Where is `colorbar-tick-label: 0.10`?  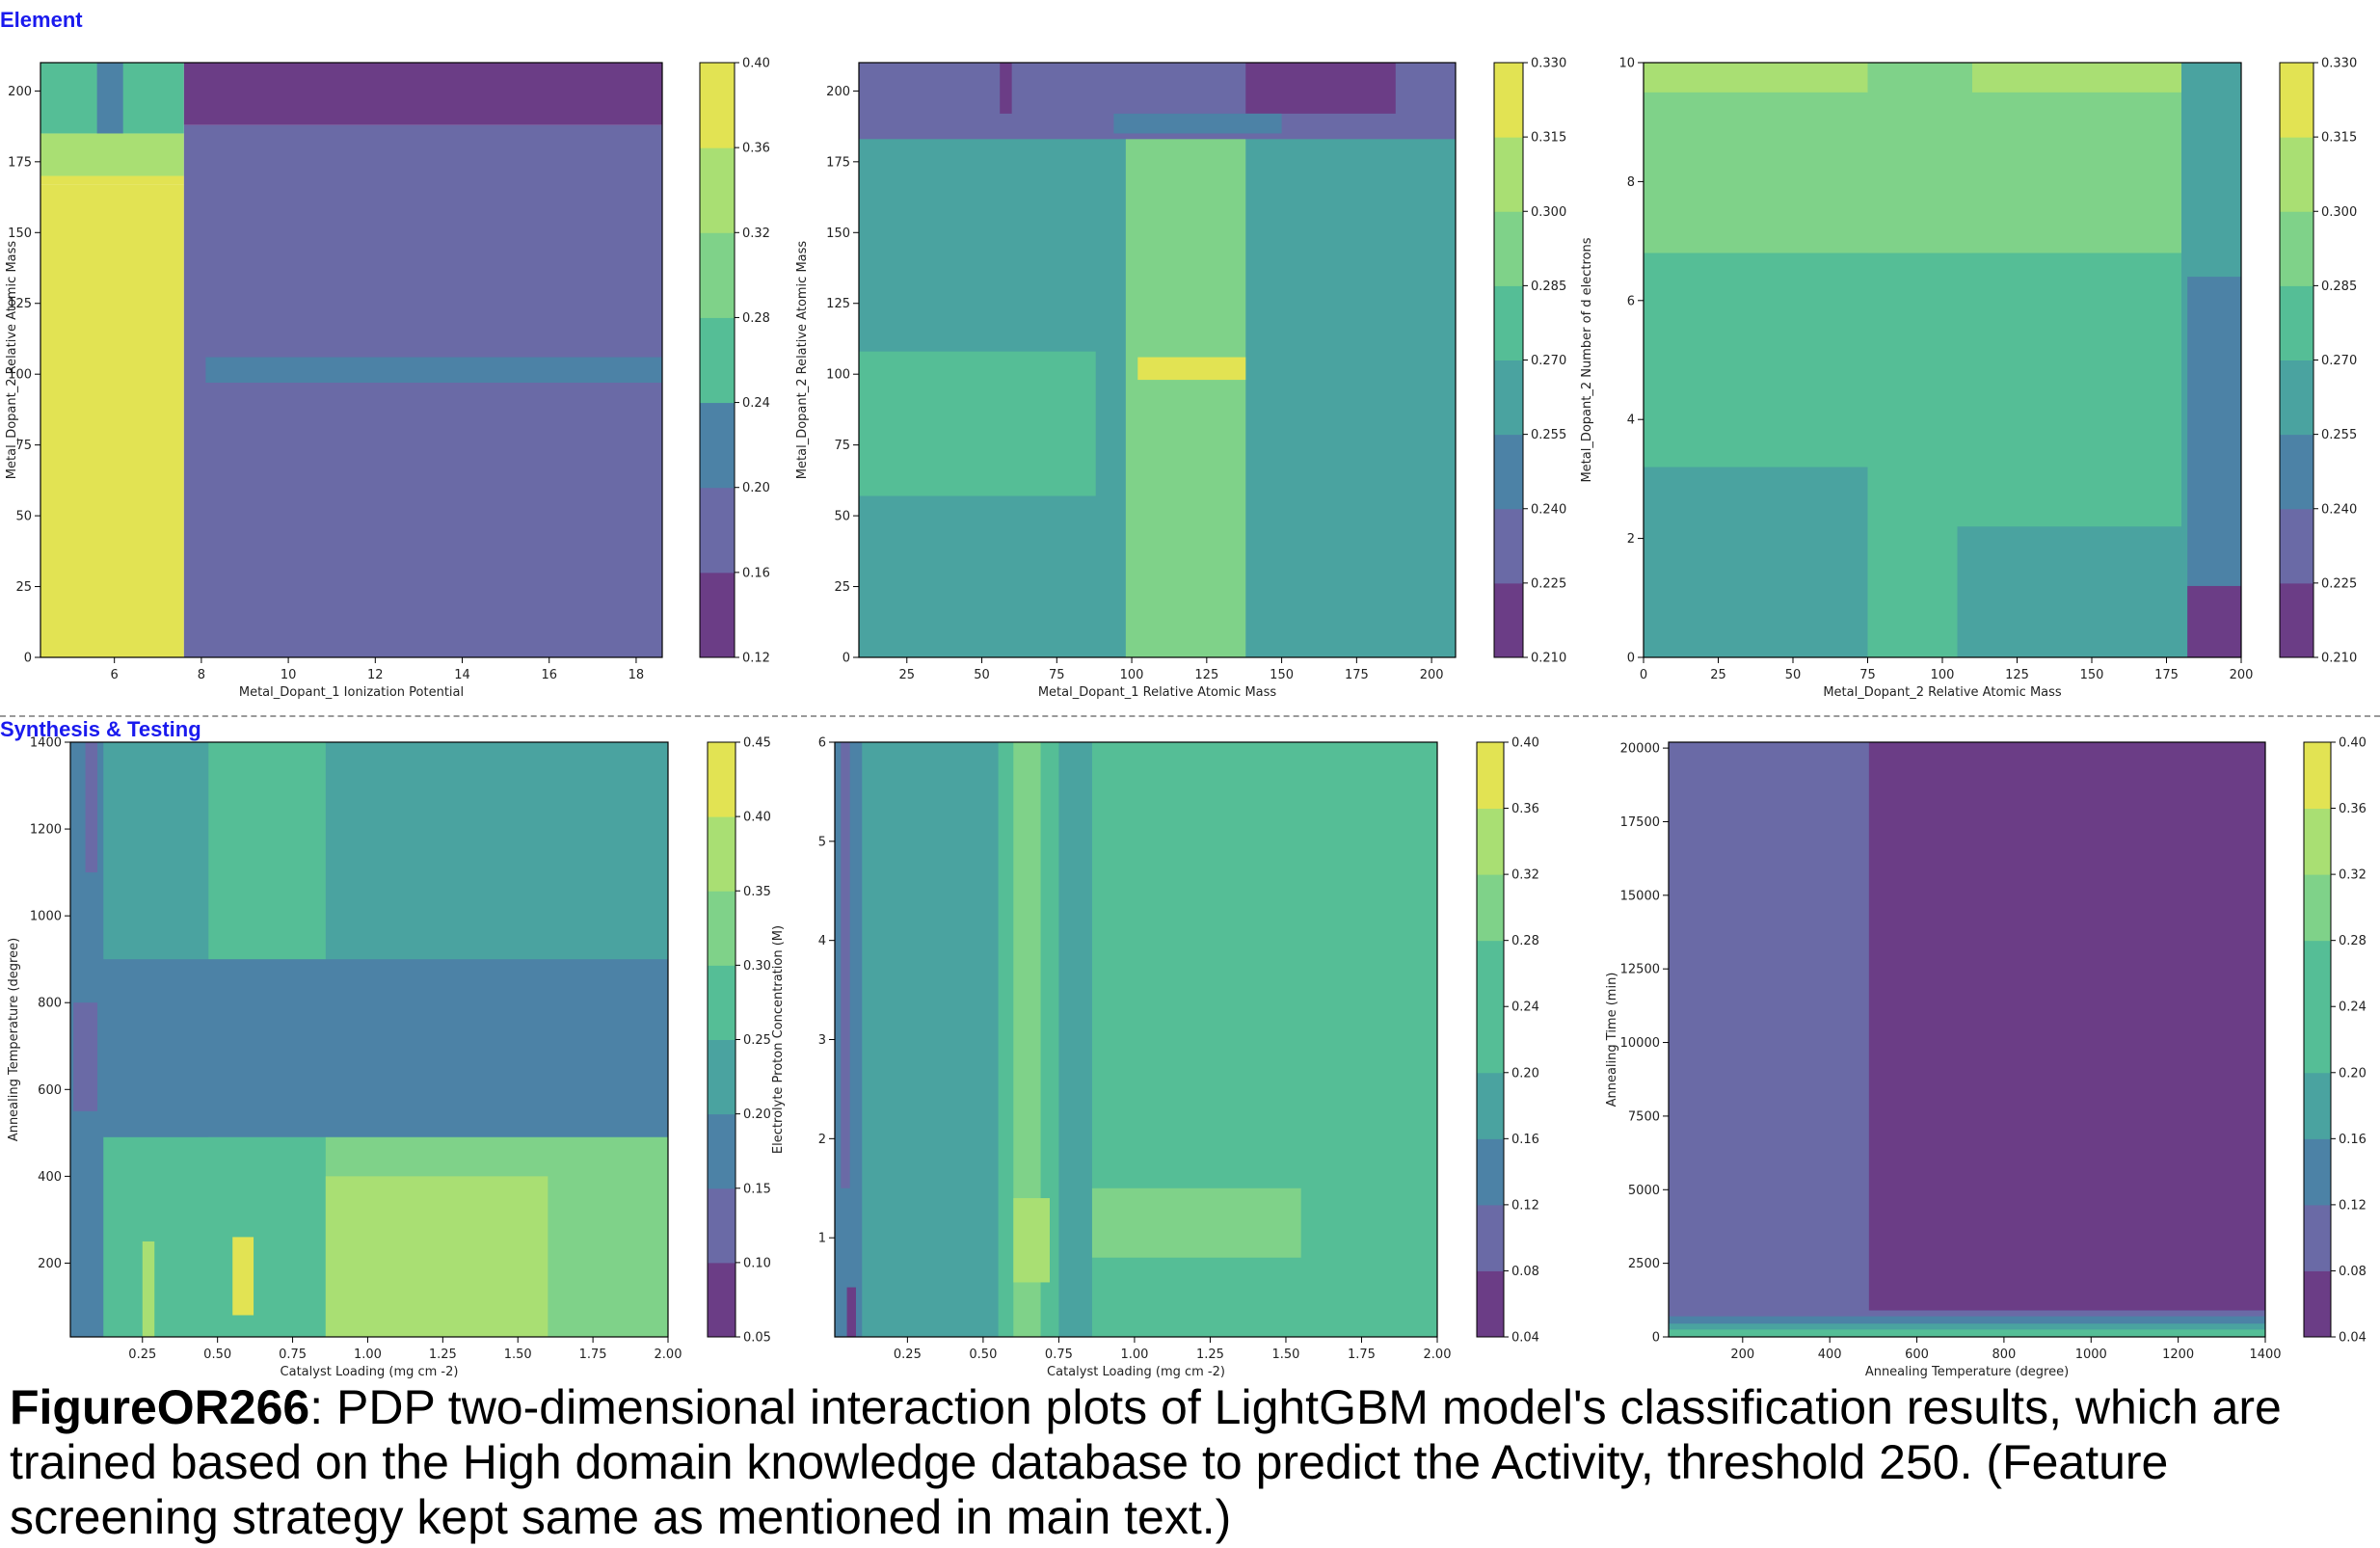 colorbar-tick-label: 0.10 is located at coordinates (757, 1263).